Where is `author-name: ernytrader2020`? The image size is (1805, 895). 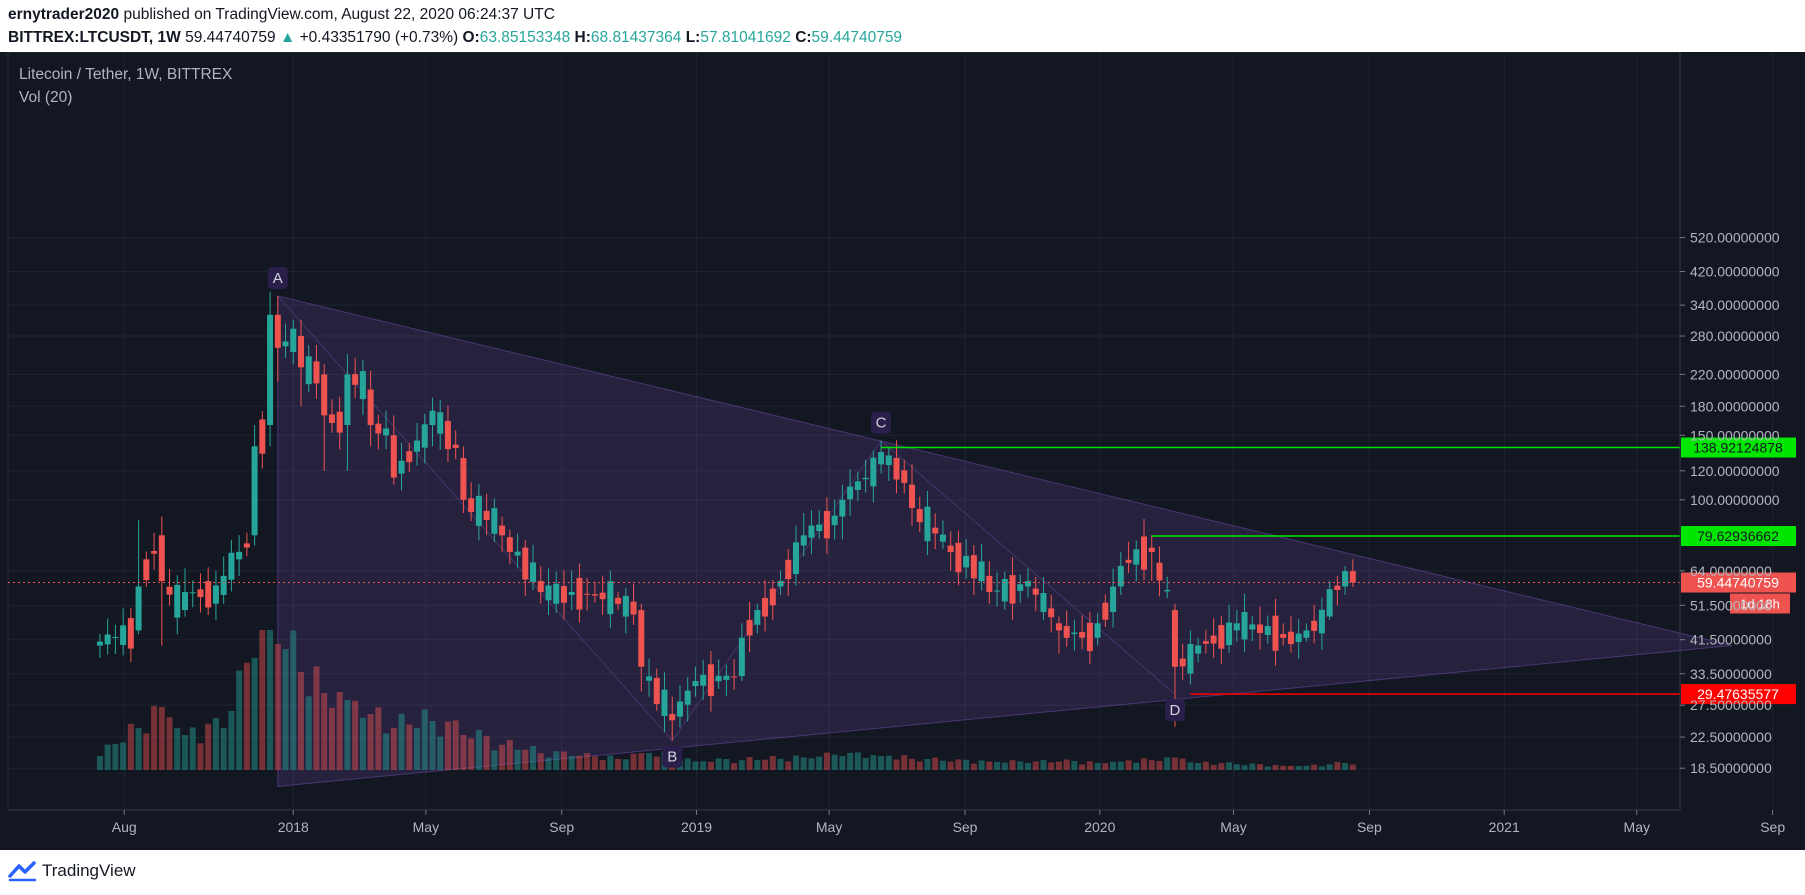 author-name: ernytrader2020 is located at coordinates (64, 14).